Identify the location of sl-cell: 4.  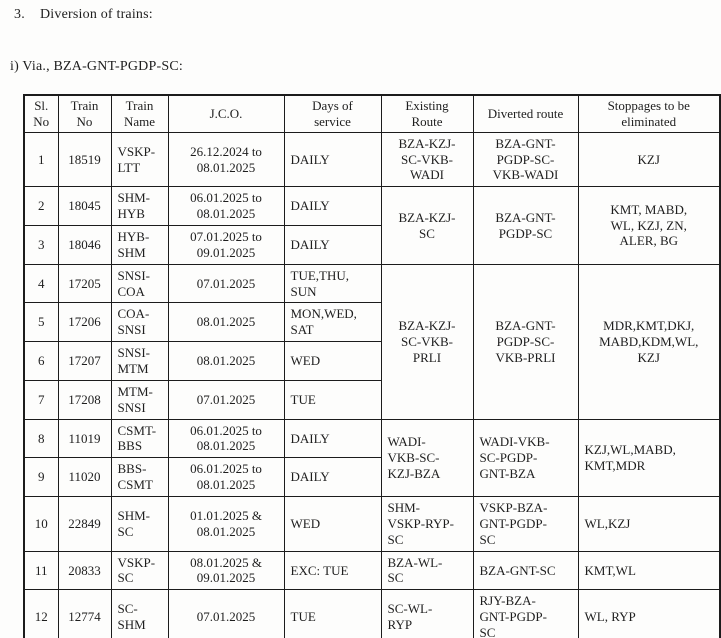
(41, 283).